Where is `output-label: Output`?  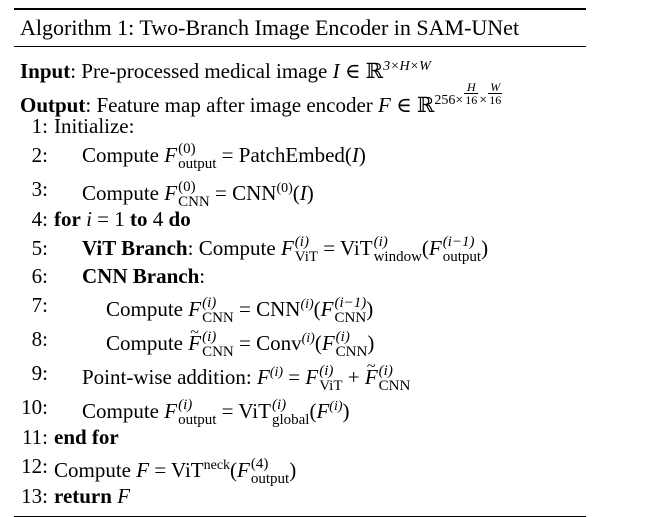 output-label: Output is located at coordinates (53, 105).